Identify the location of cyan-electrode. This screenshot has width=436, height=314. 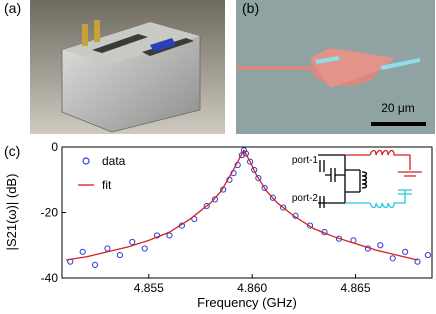
(327, 60).